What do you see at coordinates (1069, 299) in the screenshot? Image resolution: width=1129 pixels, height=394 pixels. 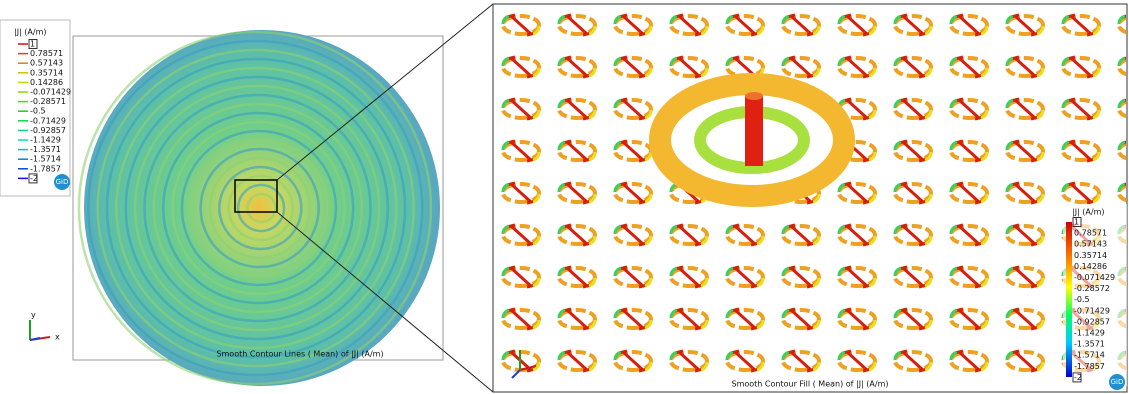 I see `color-bar` at bounding box center [1069, 299].